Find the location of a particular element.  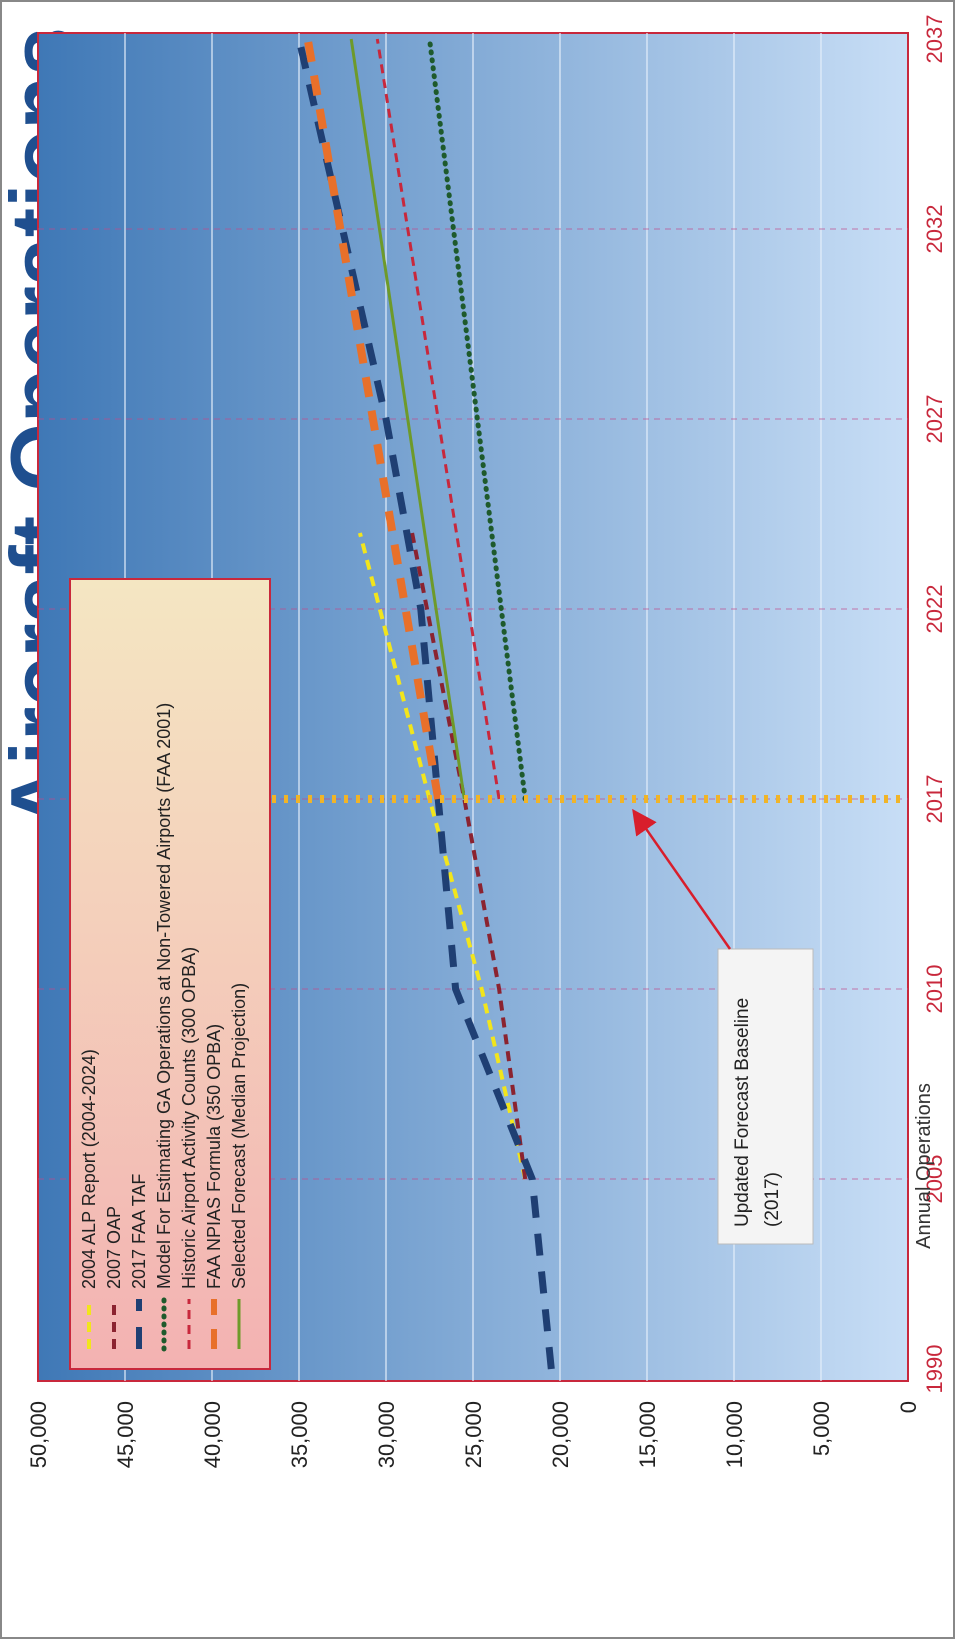

legend-label-6: Selected Forecast (Median Projection) is located at coordinates (239, 1136).